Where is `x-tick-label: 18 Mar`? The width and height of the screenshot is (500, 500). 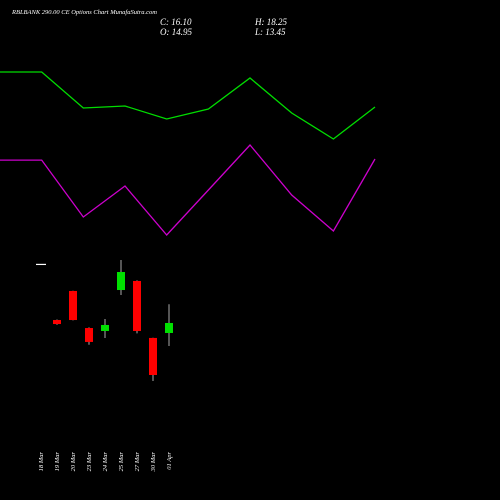
x-tick-label: 18 Mar is located at coordinates (41, 462).